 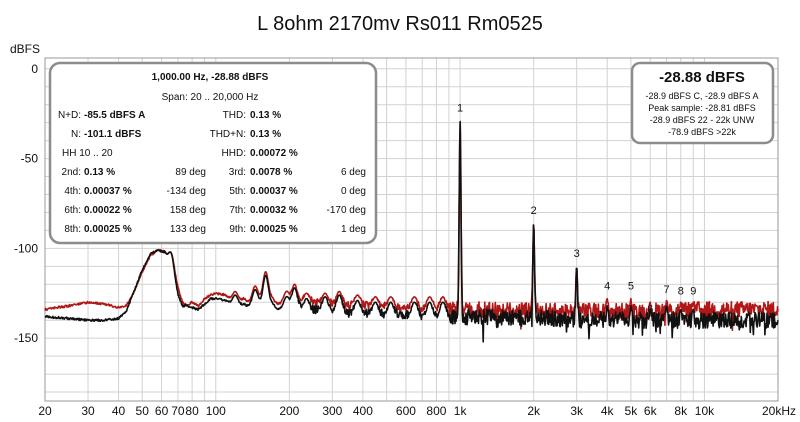 What do you see at coordinates (190, 172) in the screenshot?
I see `h2-phase: 89 deg` at bounding box center [190, 172].